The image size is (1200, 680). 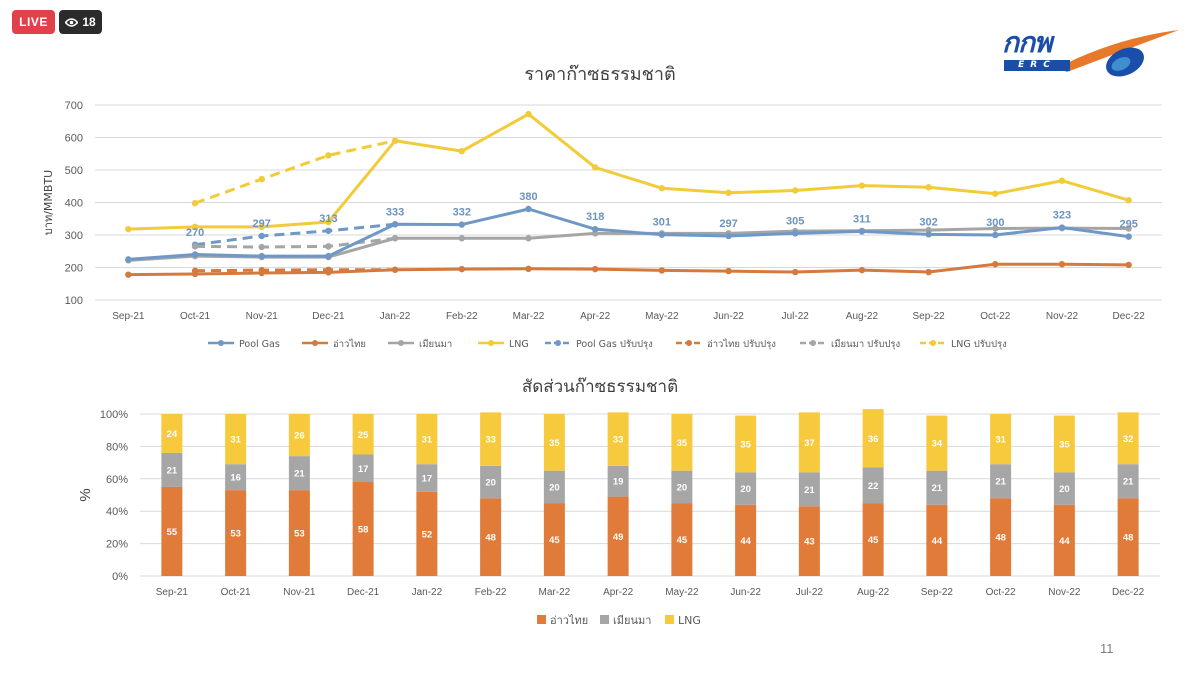 What do you see at coordinates (741, 344) in the screenshot?
I see `legend-label: อ่าวไทย ปรับปรุง` at bounding box center [741, 344].